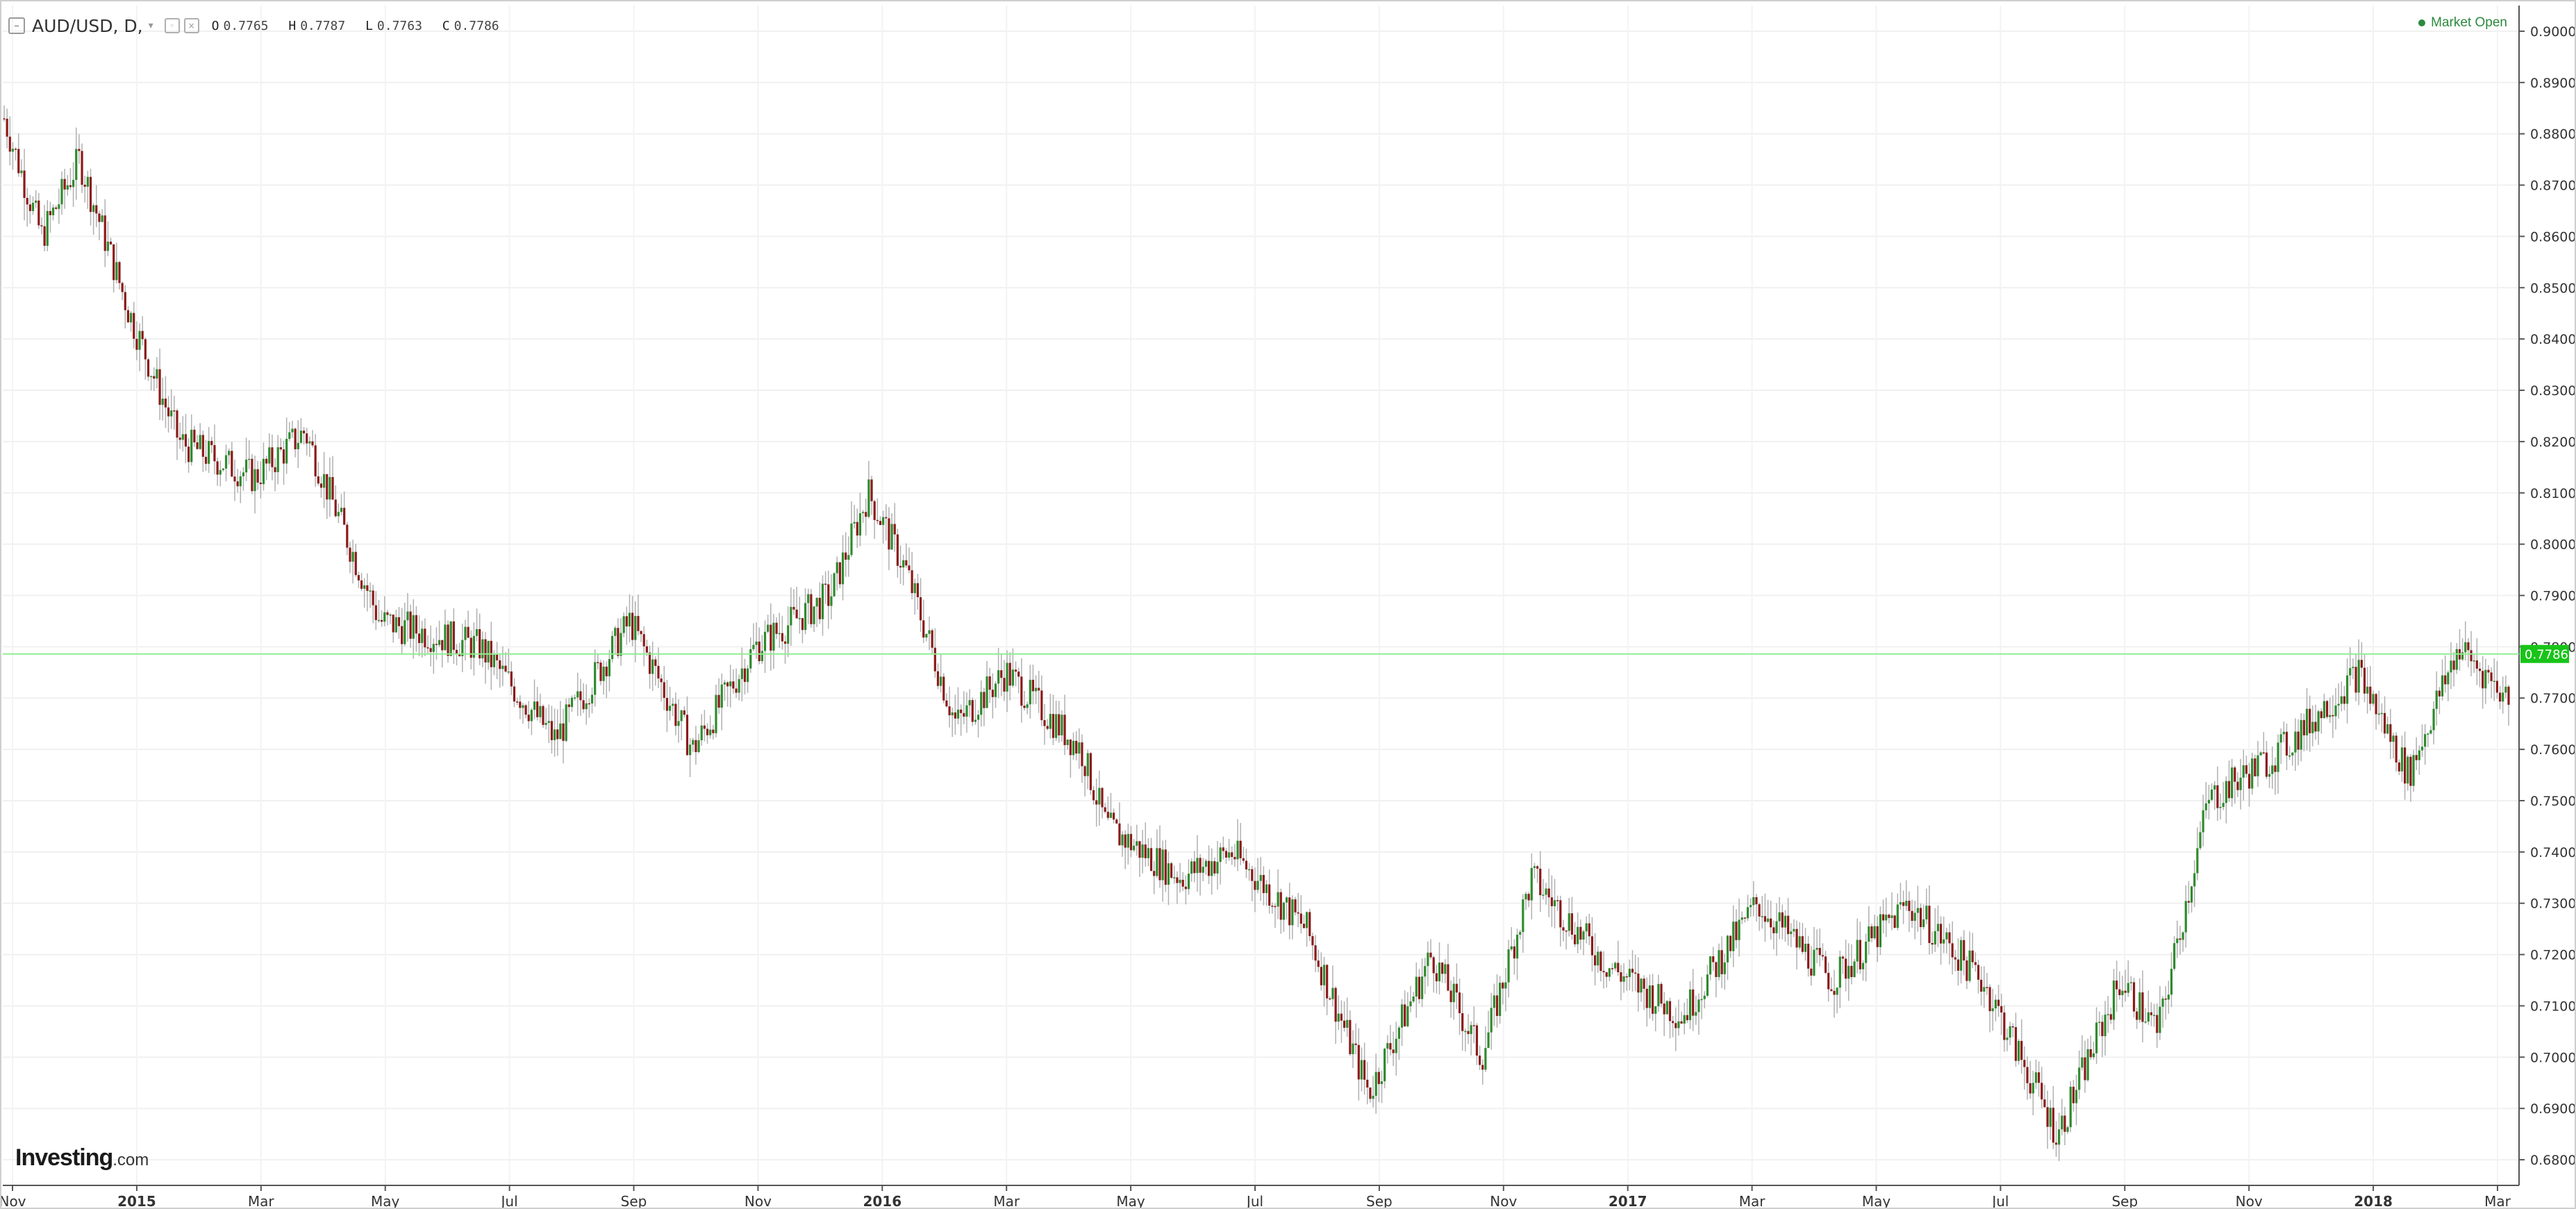 This screenshot has width=2576, height=1209. I want to click on y-tick-label: 0.7600, so click(2553, 750).